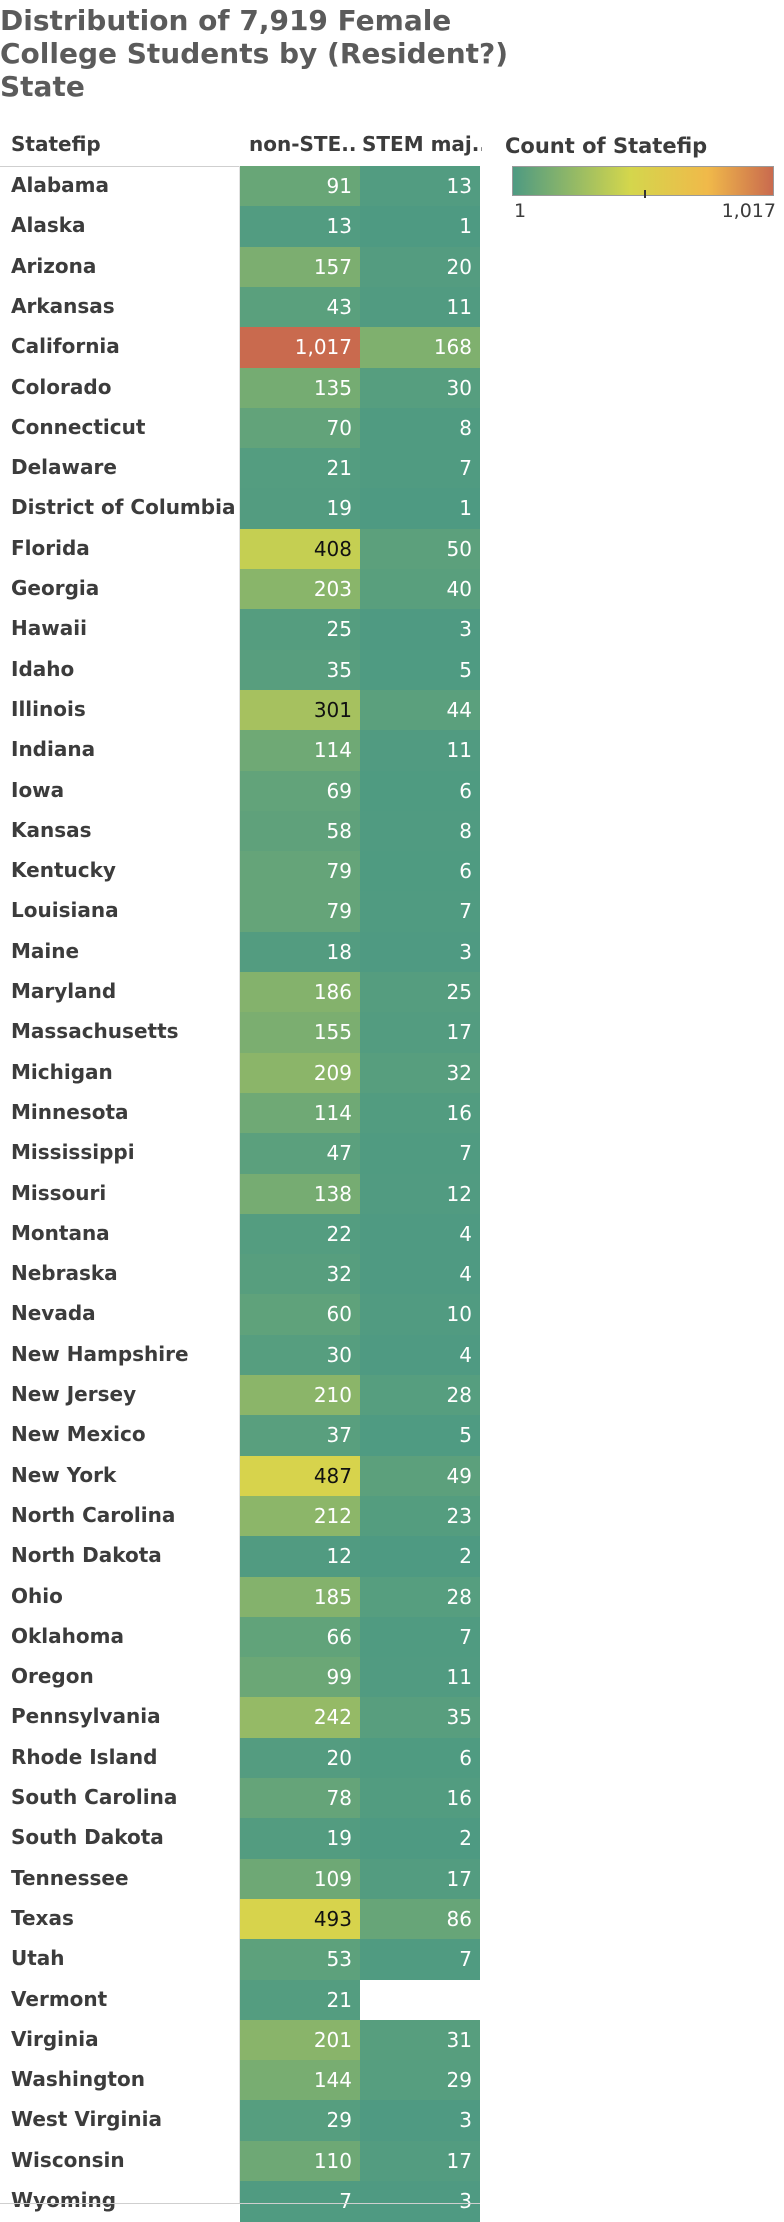 The height and width of the screenshot is (2222, 784). What do you see at coordinates (300, 1154) in the screenshot?
I see `cell-non-stem: 47` at bounding box center [300, 1154].